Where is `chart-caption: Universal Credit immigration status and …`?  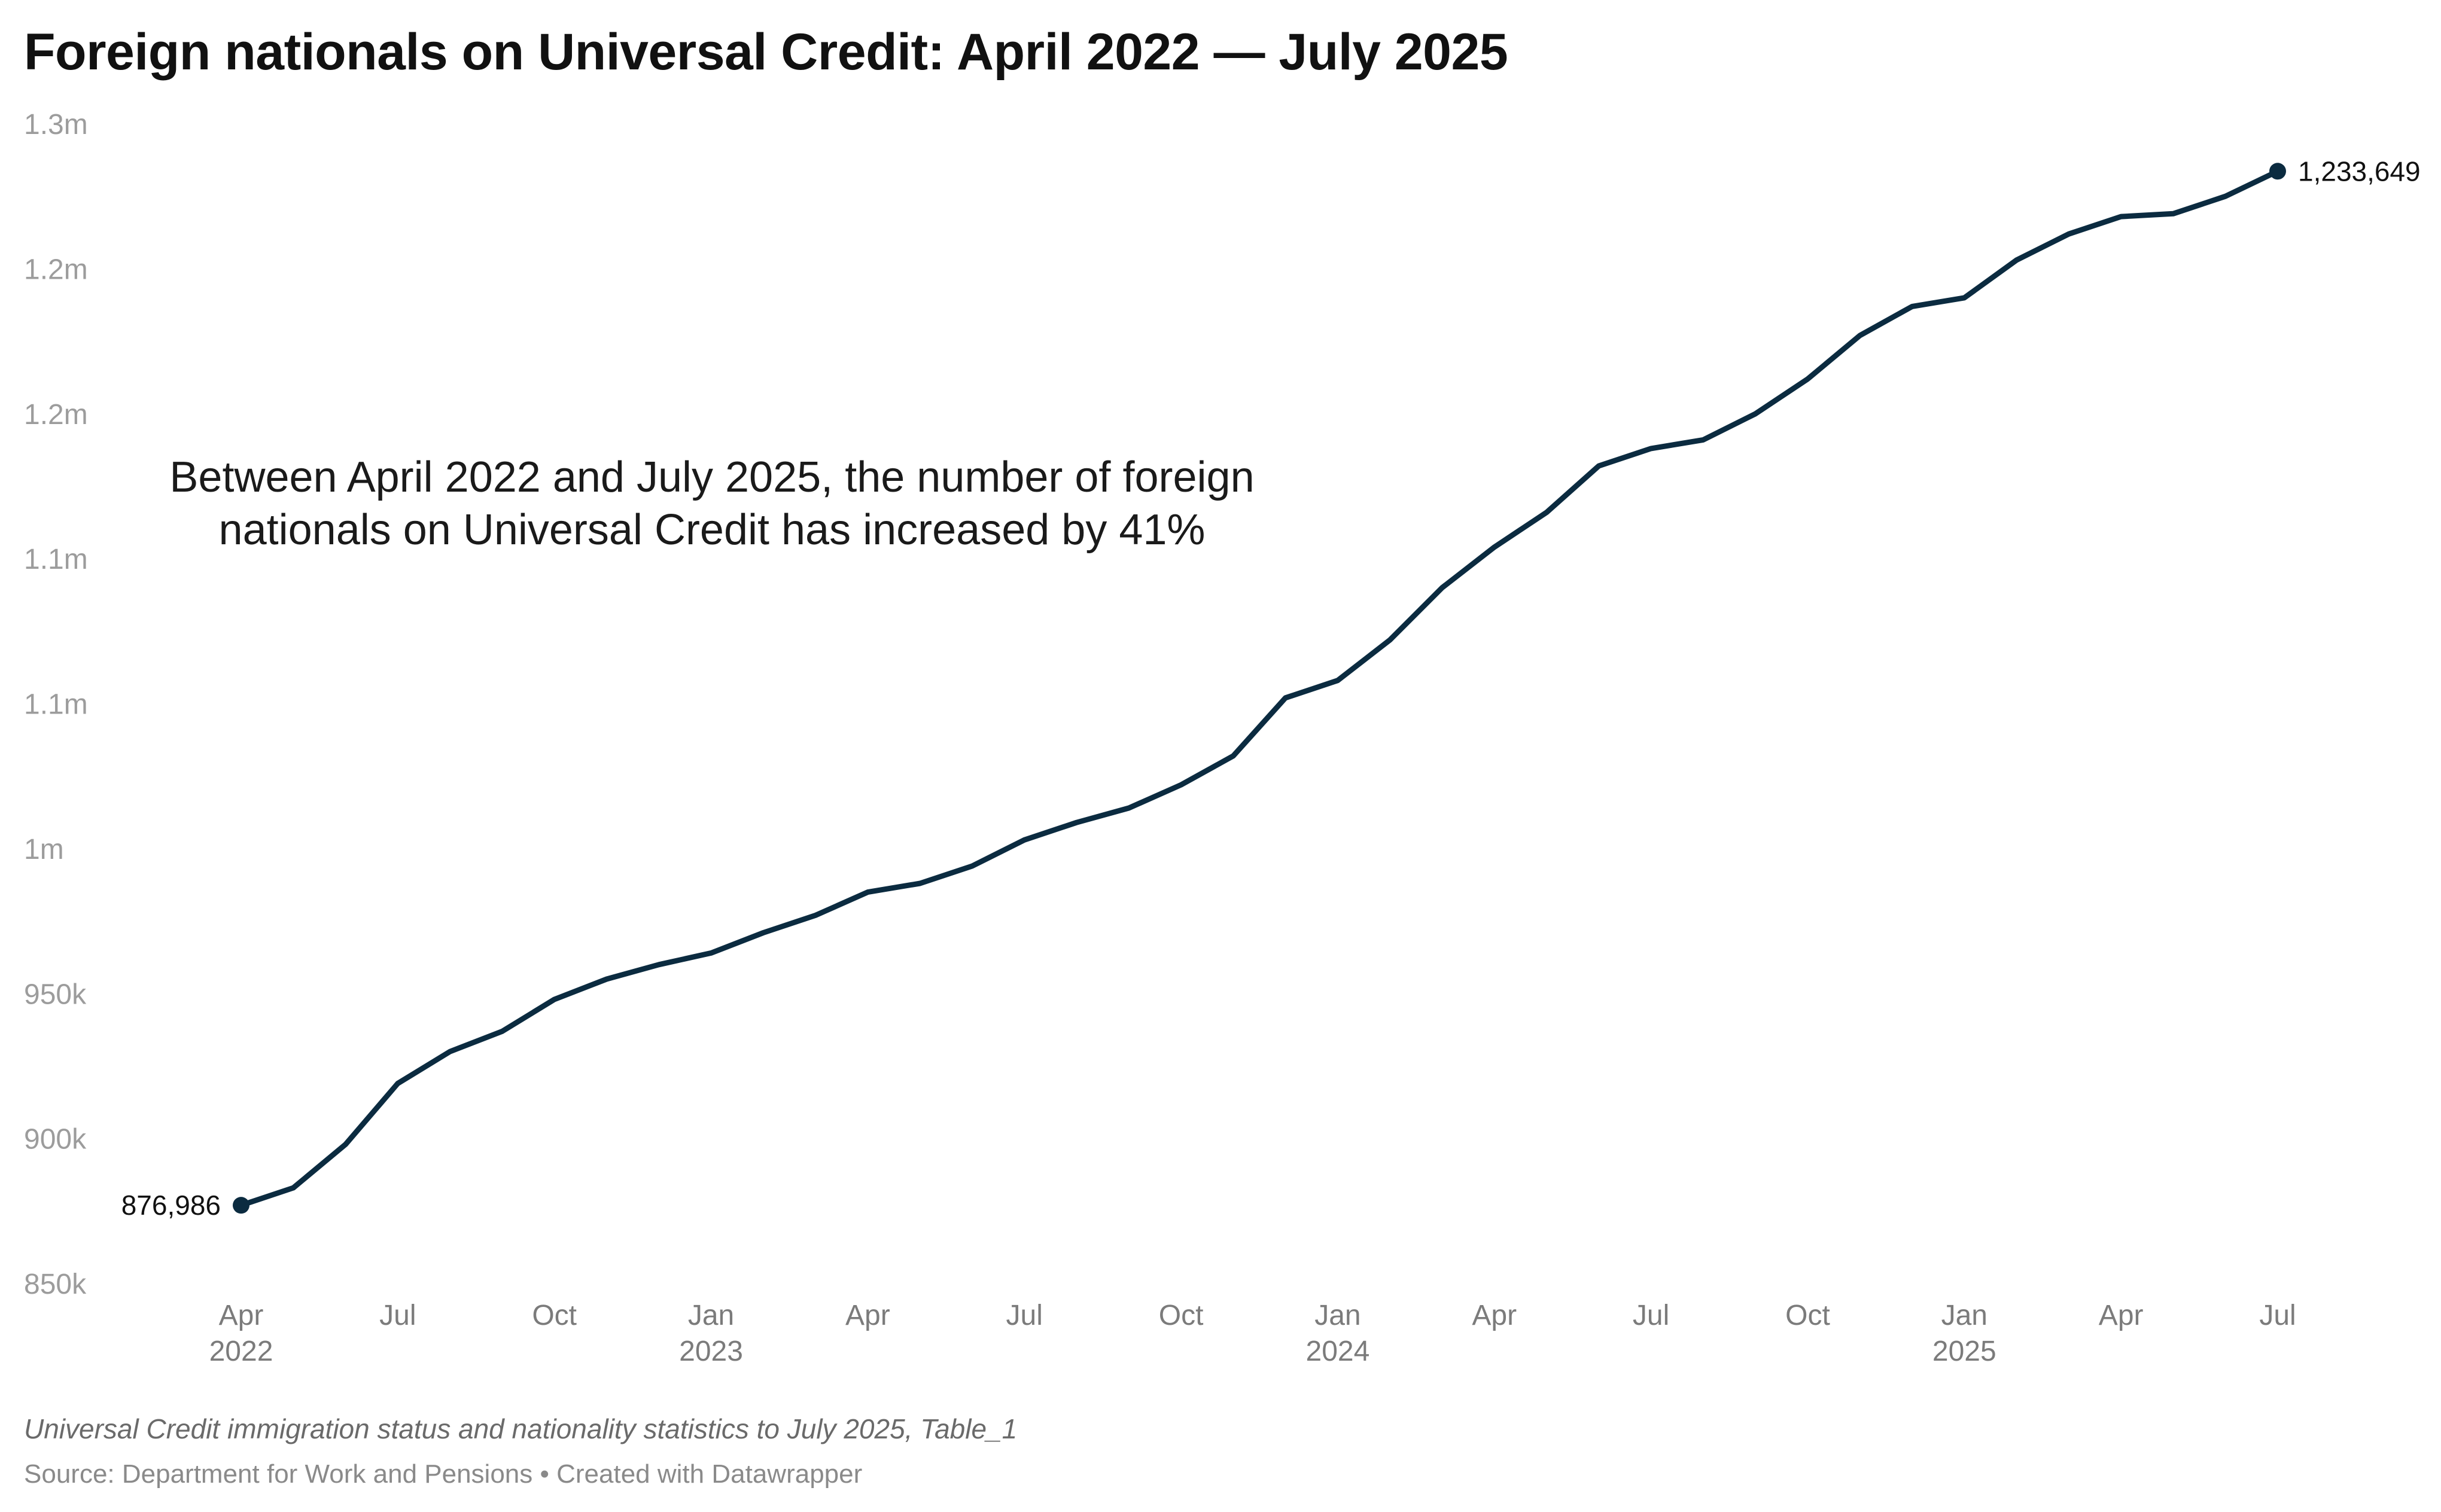 chart-caption: Universal Credit immigration status and … is located at coordinates (521, 1428).